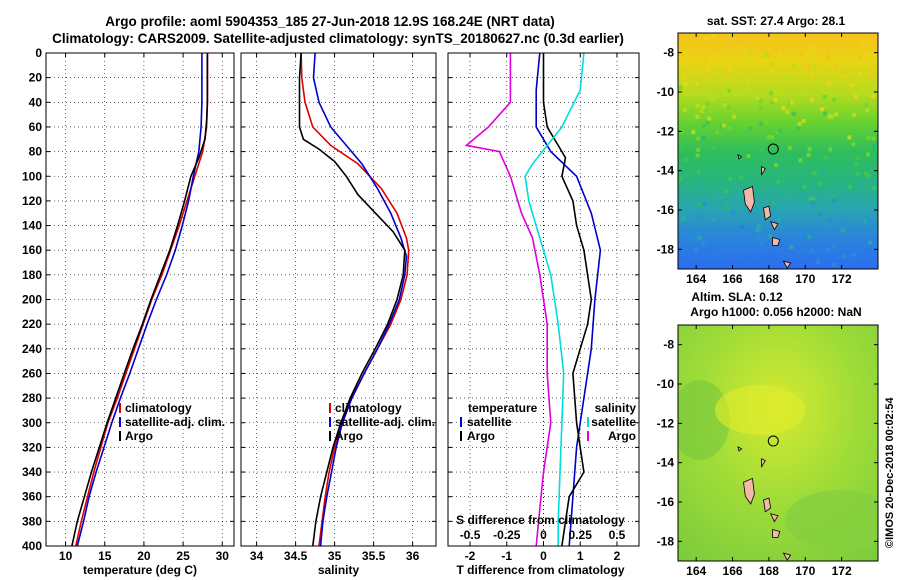 The height and width of the screenshot is (580, 900). What do you see at coordinates (805, 279) in the screenshot?
I see `map-x-tick-label: 170` at bounding box center [805, 279].